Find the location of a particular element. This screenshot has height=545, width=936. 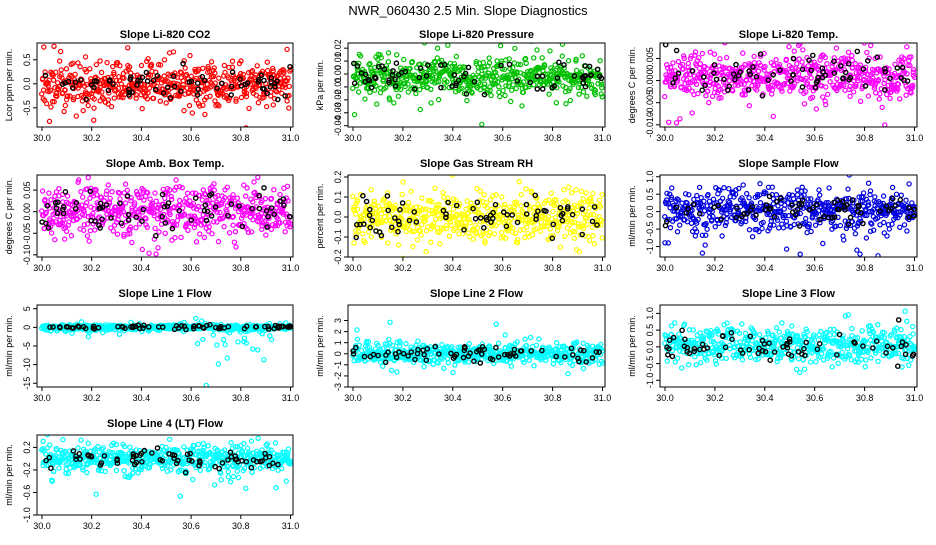

y-tick-label: -0.5 is located at coordinates (650, 229).